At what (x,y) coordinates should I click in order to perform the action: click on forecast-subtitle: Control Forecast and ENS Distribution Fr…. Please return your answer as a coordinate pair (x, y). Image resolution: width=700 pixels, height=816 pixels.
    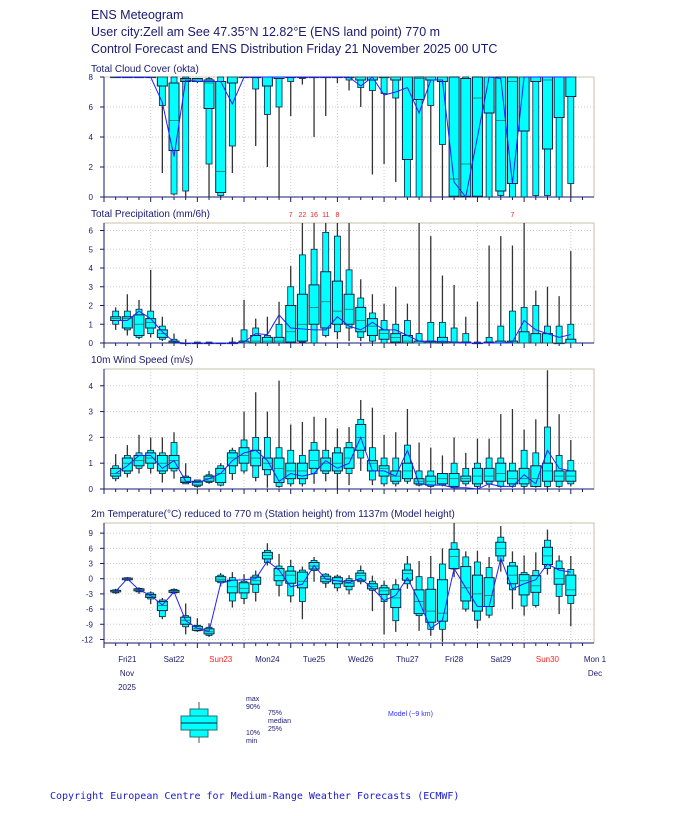
    Looking at the image, I should click on (294, 49).